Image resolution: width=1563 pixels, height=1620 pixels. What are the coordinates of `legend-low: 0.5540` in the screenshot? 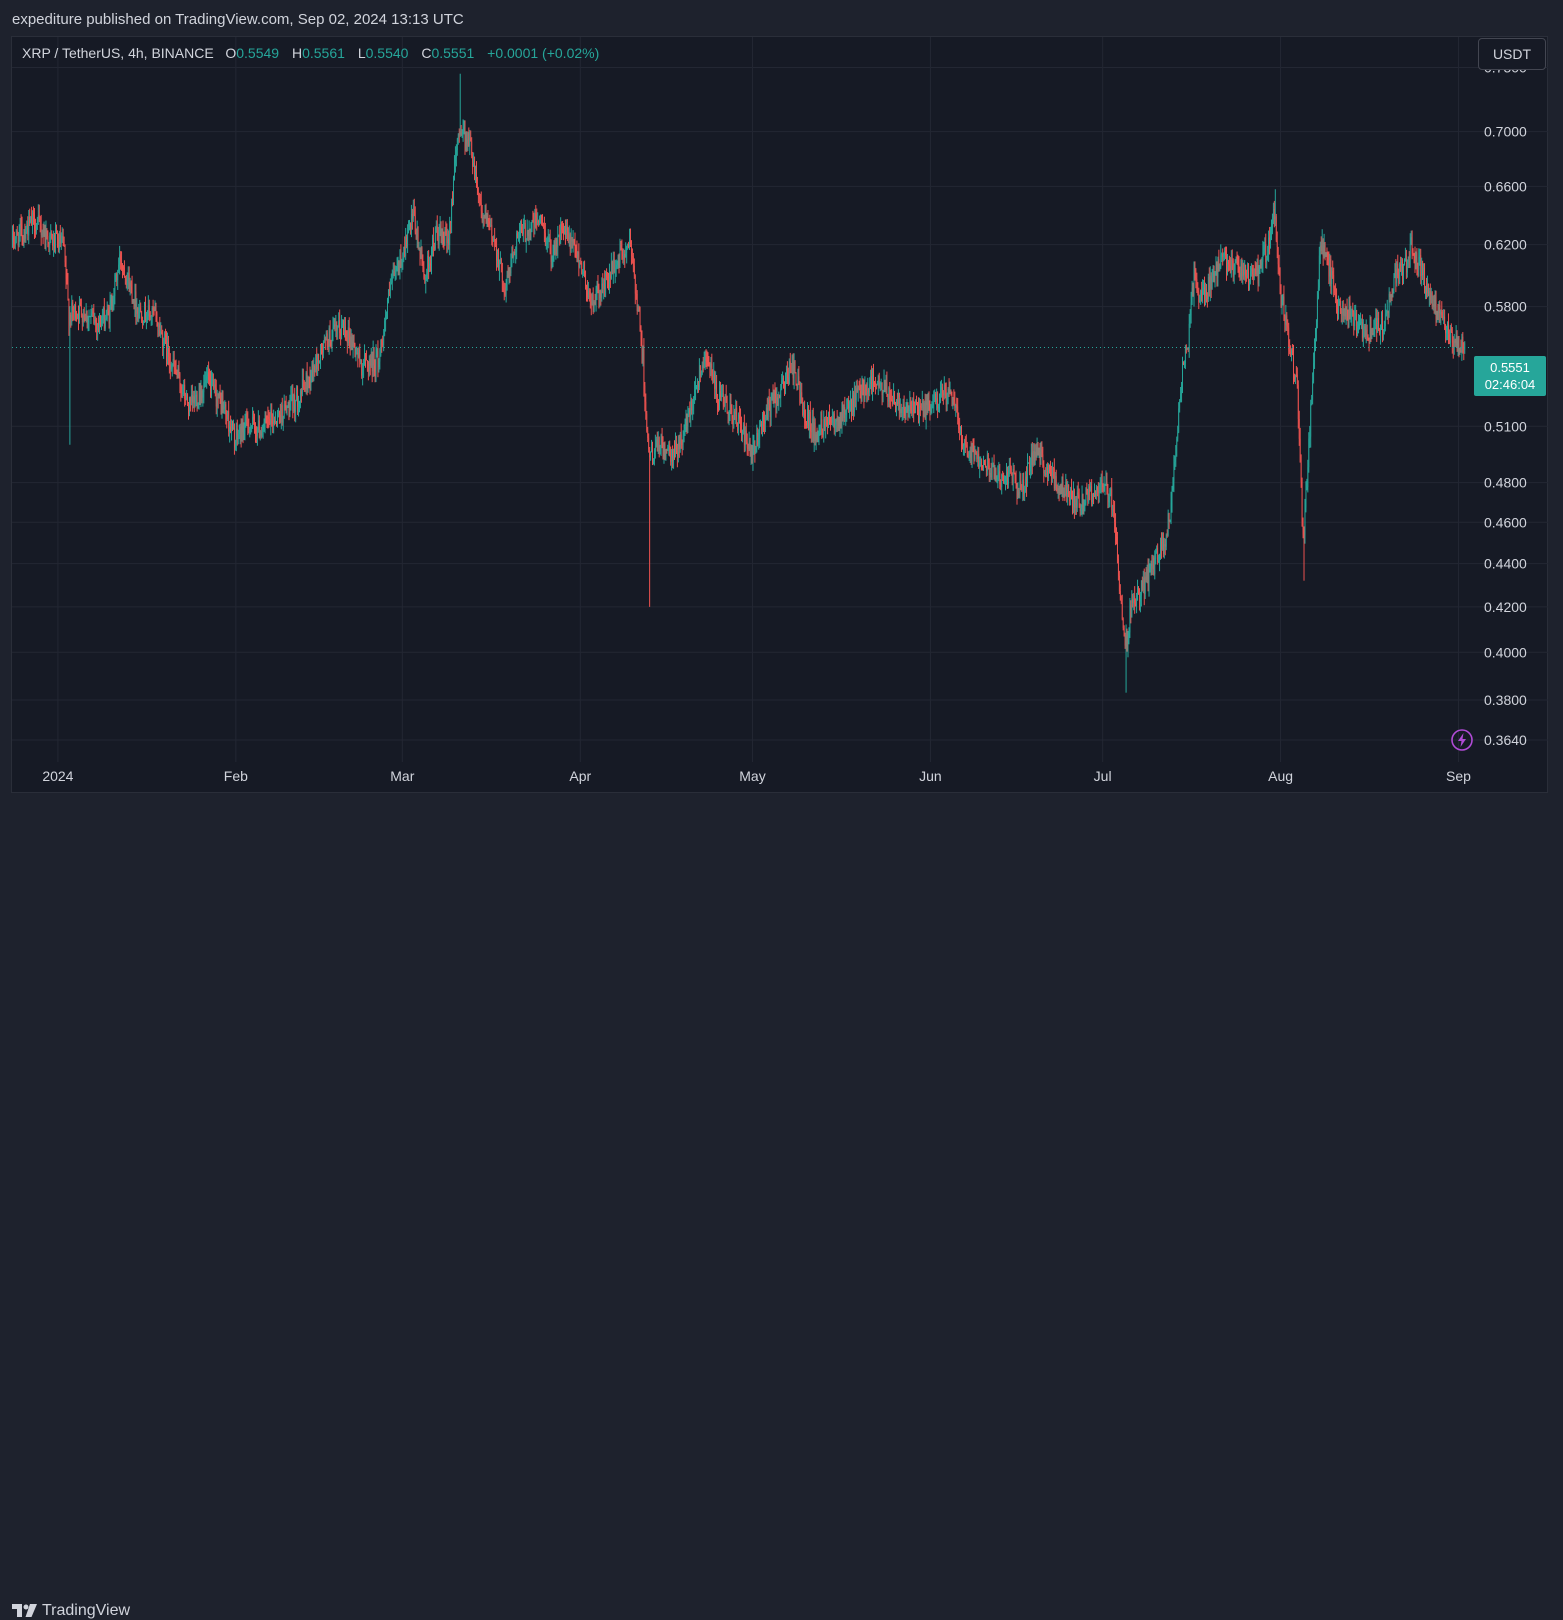 It's located at (387, 53).